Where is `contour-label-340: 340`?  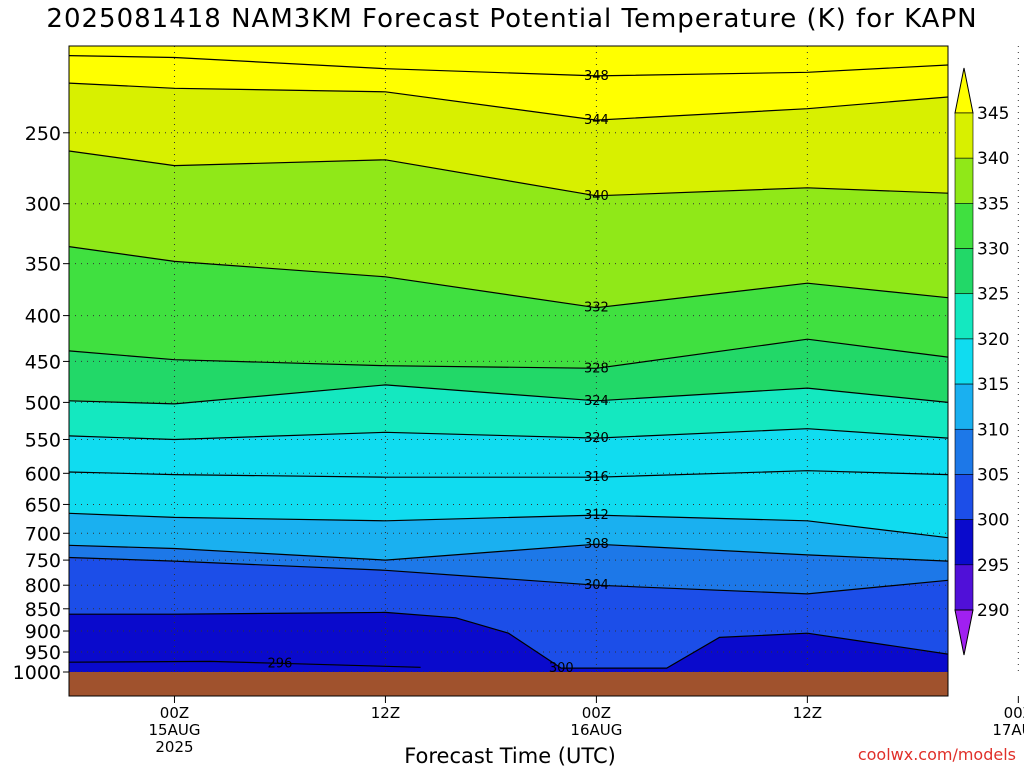
contour-label-340: 340 is located at coordinates (596, 196).